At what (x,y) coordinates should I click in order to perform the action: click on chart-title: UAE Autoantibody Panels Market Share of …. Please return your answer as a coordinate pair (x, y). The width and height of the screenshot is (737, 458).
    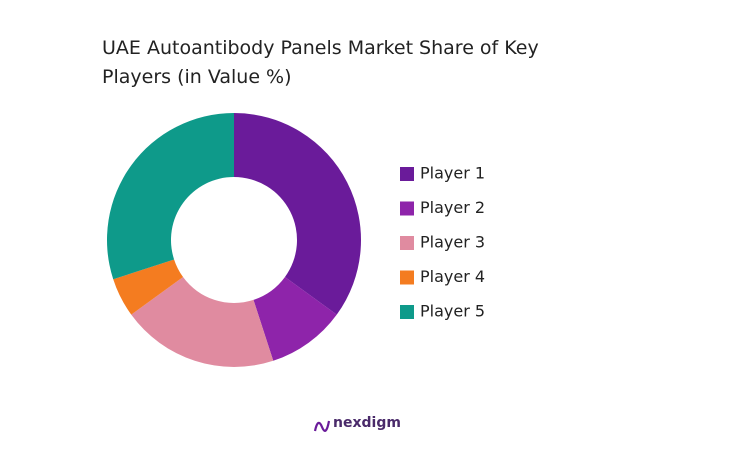
    Looking at the image, I should click on (320, 62).